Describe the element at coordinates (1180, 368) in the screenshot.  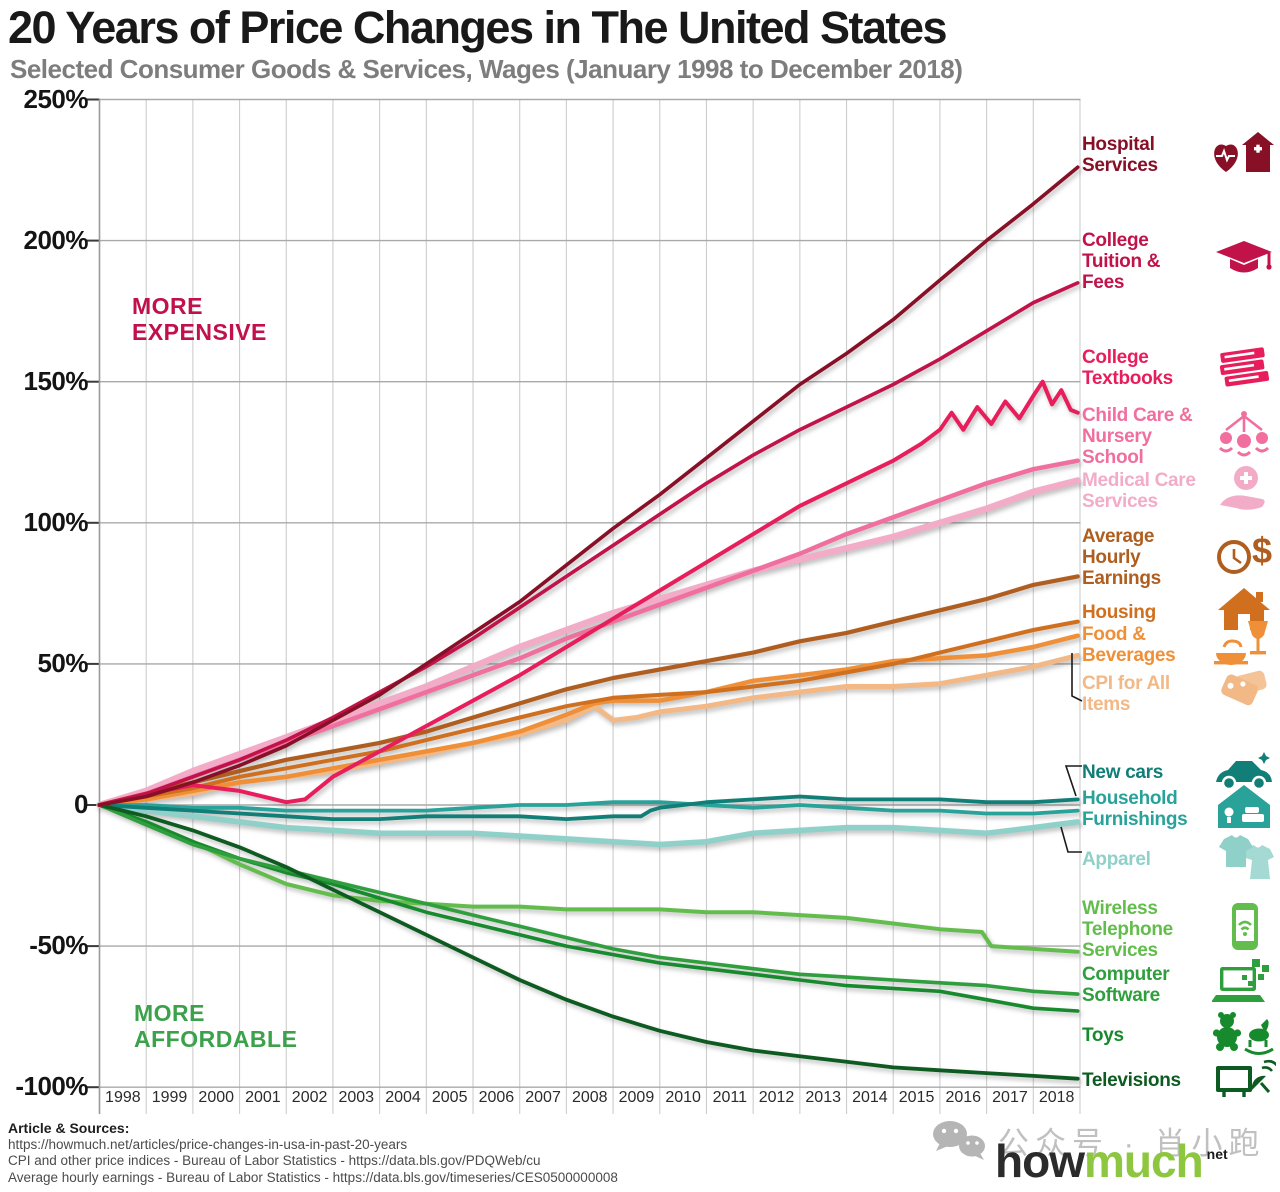
I see `legend-item-textbooks: College Textbooks` at that location.